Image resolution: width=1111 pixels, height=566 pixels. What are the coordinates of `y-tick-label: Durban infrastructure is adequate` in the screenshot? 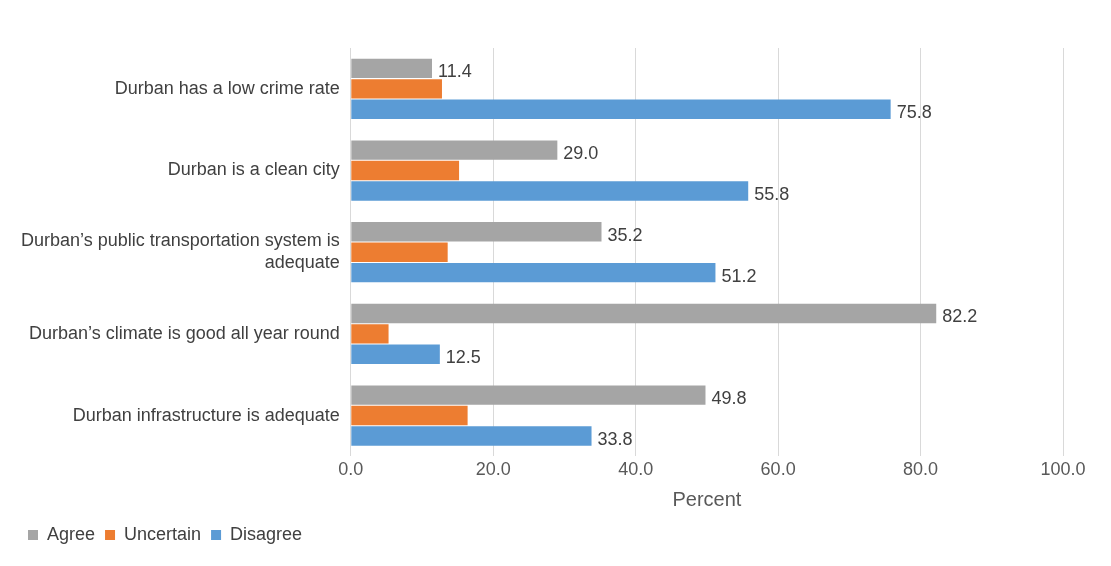 It's located at (206, 414).